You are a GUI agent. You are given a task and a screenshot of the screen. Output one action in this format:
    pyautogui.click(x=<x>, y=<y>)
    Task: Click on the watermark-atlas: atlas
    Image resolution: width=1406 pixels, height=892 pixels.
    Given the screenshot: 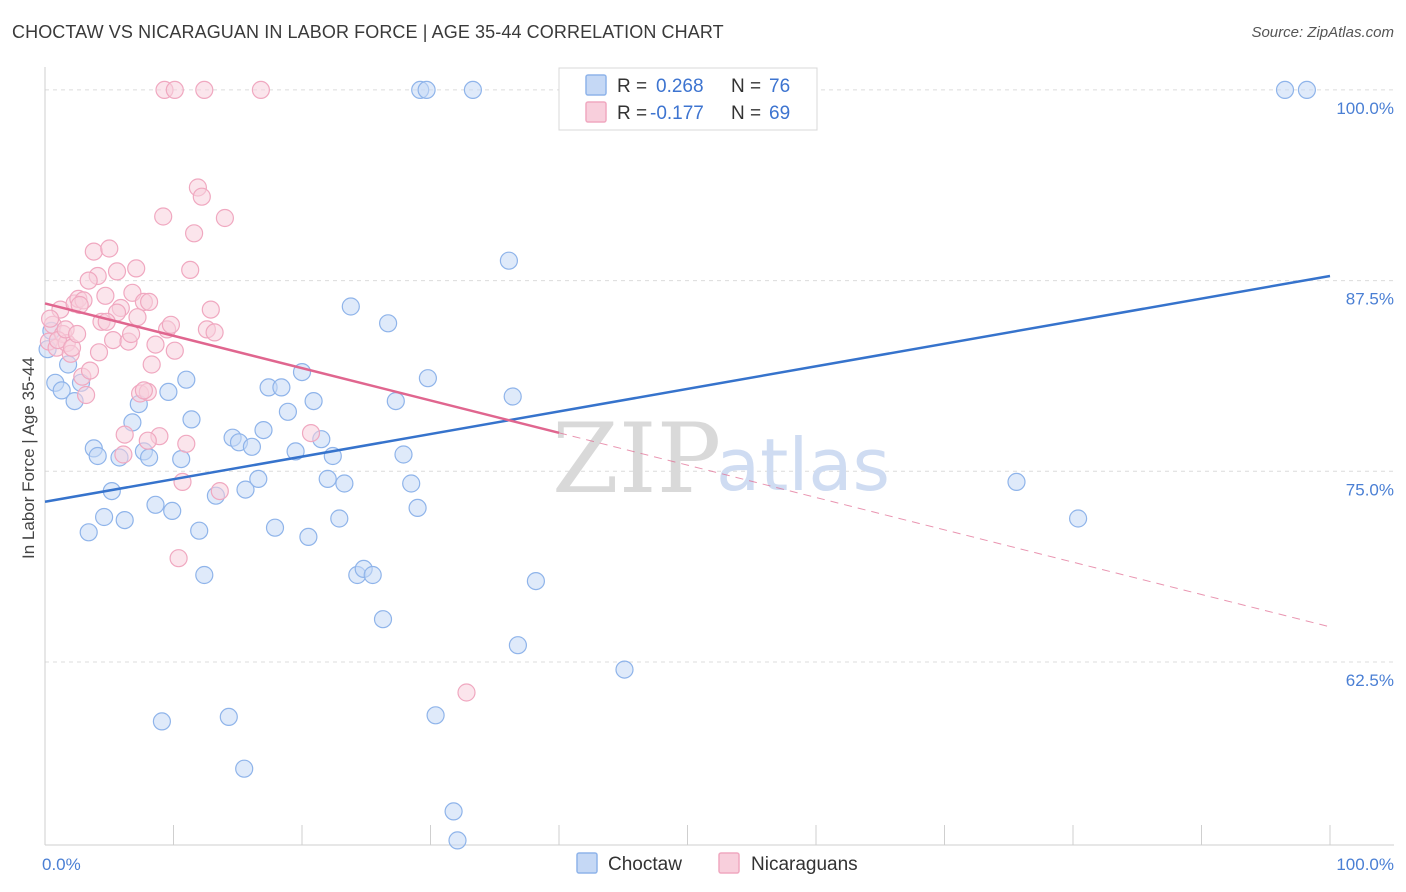 What is the action you would take?
    pyautogui.click(x=803, y=465)
    